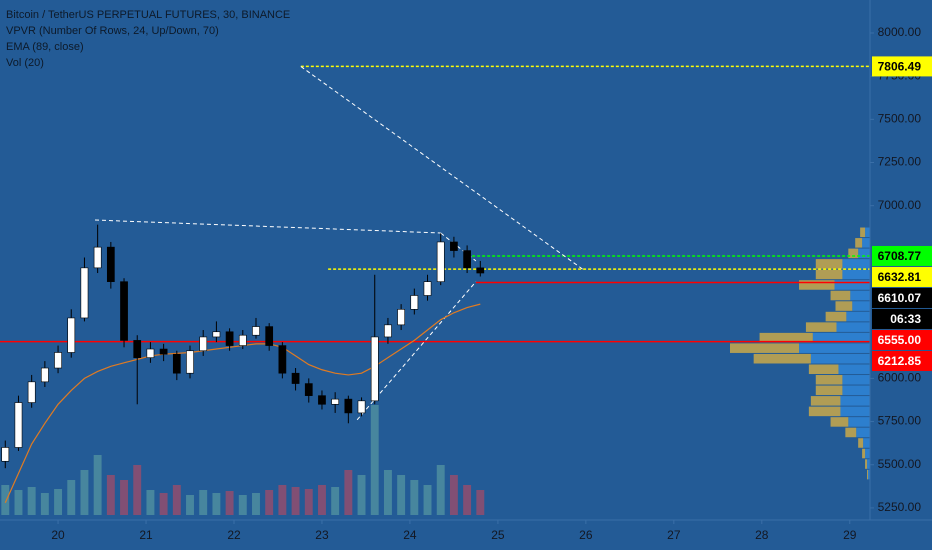 The height and width of the screenshot is (550, 932). What do you see at coordinates (586, 535) in the screenshot?
I see `x-tick-label: 26` at bounding box center [586, 535].